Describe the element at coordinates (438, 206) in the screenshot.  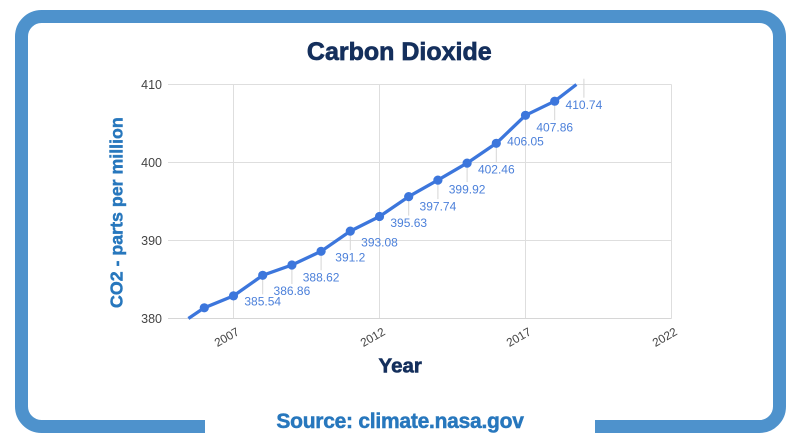
I see `svg-text: 397.74` at that location.